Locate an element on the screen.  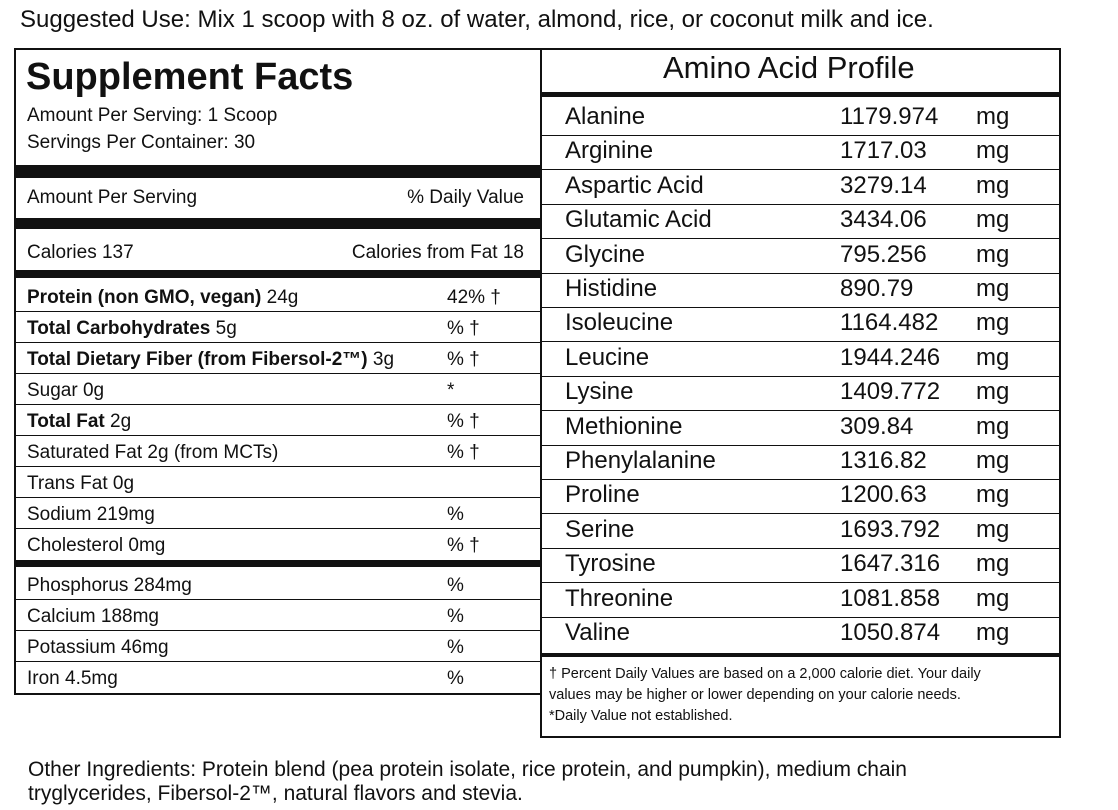
amino-amount: 1409.772 is located at coordinates (890, 392).